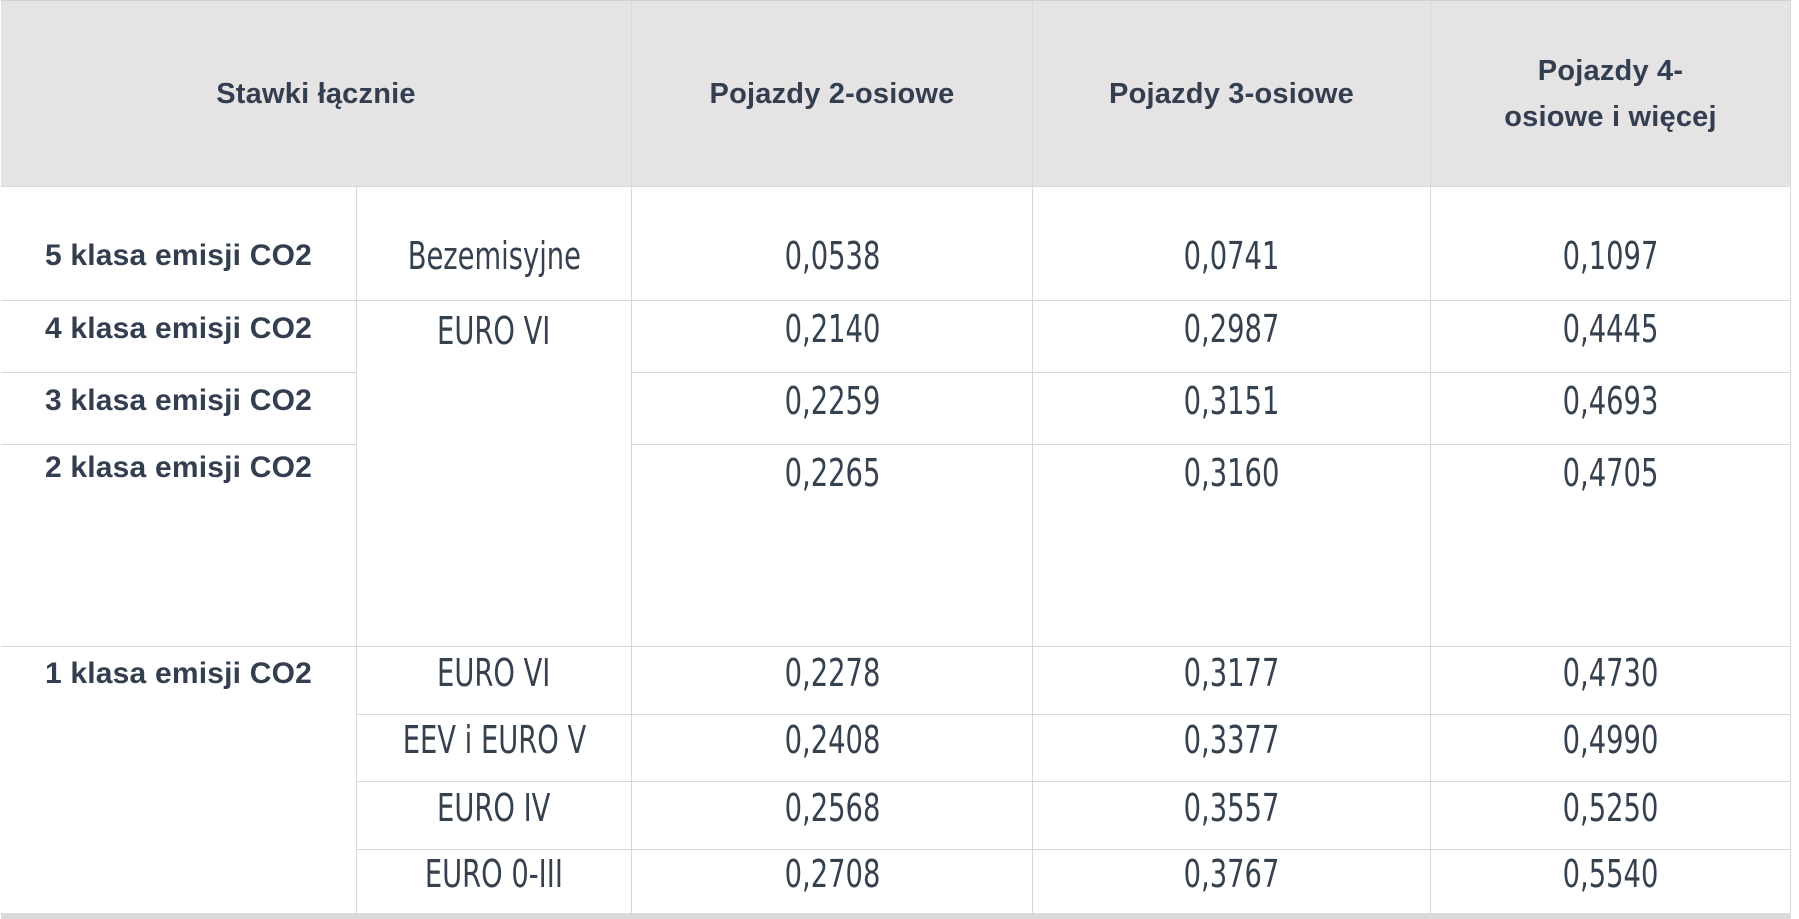 The width and height of the screenshot is (1799, 919). I want to click on header-label-stawki-lacznie: Stawki łącznie, so click(316, 93).